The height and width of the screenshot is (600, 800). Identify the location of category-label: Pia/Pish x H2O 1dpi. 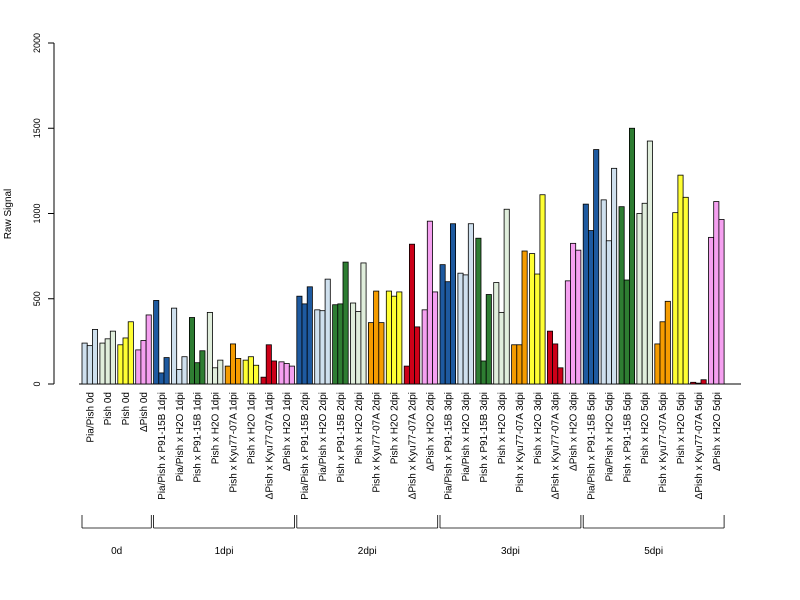
(180, 437).